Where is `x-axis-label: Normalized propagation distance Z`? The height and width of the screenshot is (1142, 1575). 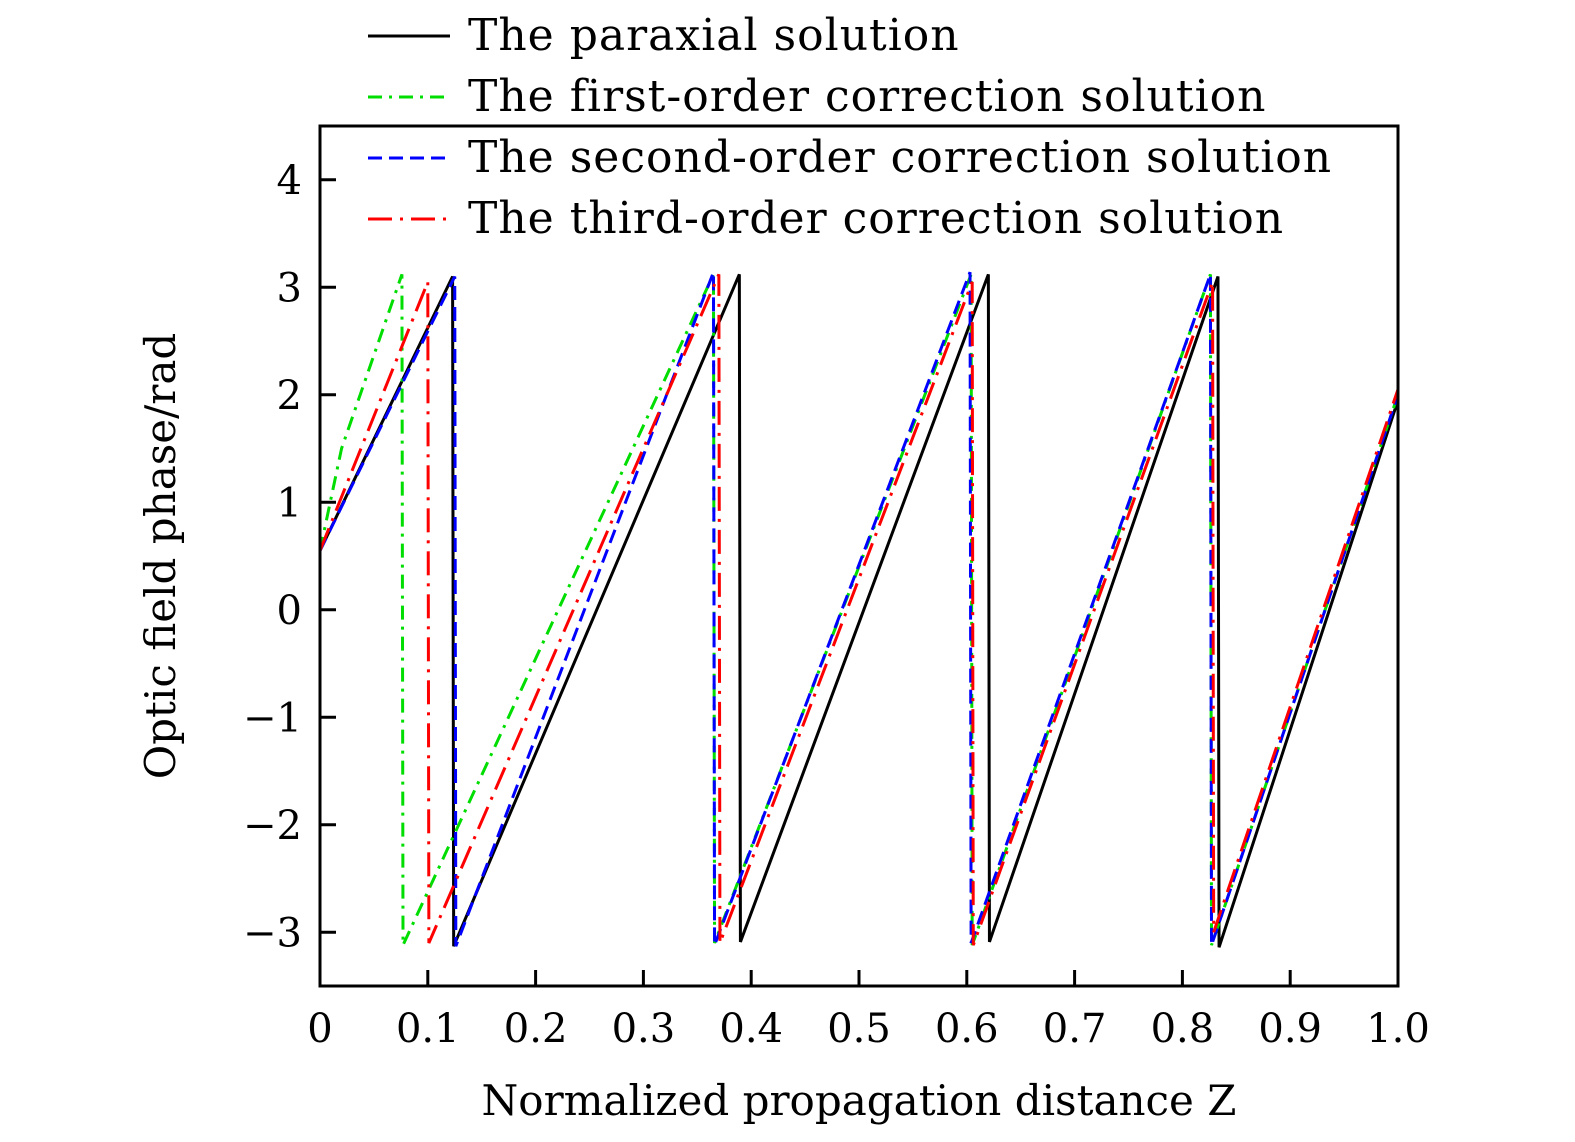 x-axis-label: Normalized propagation distance Z is located at coordinates (859, 1100).